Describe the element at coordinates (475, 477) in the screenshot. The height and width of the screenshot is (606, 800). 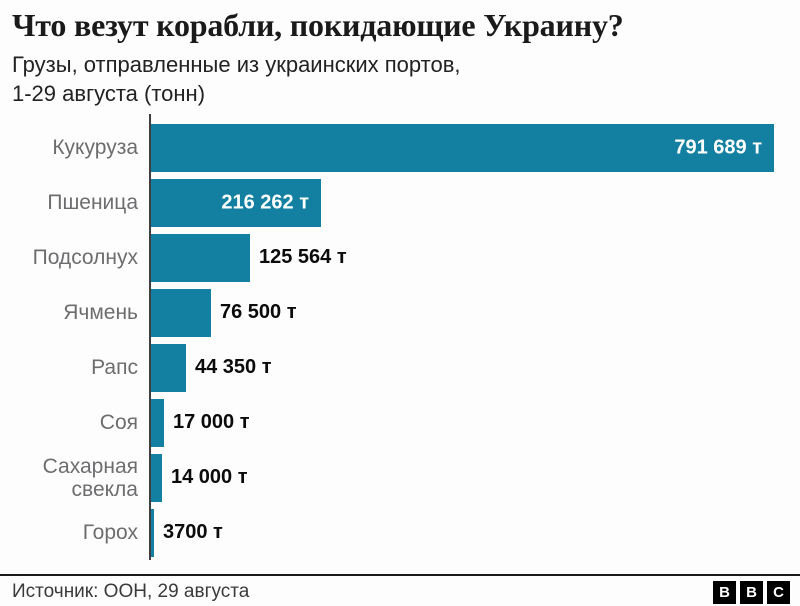
I see `bar-track: 14 000 т` at that location.